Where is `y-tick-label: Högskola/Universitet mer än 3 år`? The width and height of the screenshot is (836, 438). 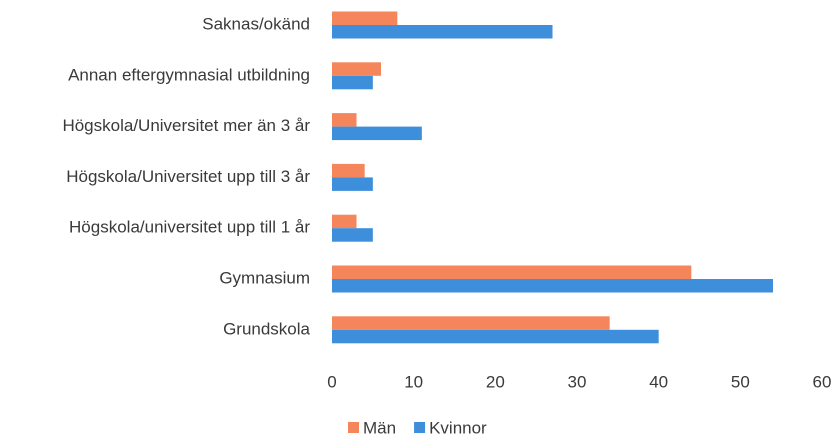
y-tick-label: Högskola/Universitet mer än 3 år is located at coordinates (186, 125).